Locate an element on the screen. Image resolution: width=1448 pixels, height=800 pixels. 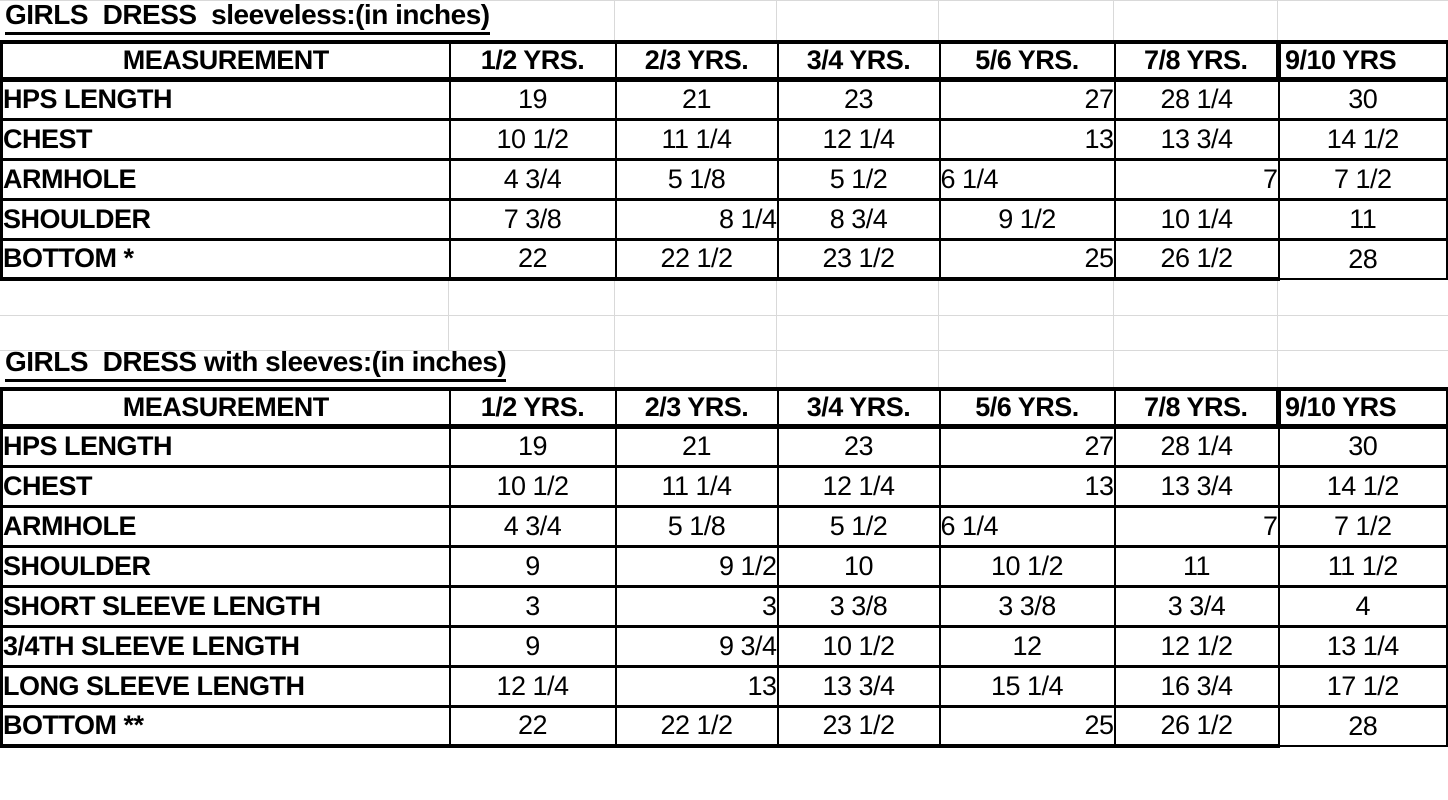
measurement-value-cell: 7 3/8 is located at coordinates (532, 219).